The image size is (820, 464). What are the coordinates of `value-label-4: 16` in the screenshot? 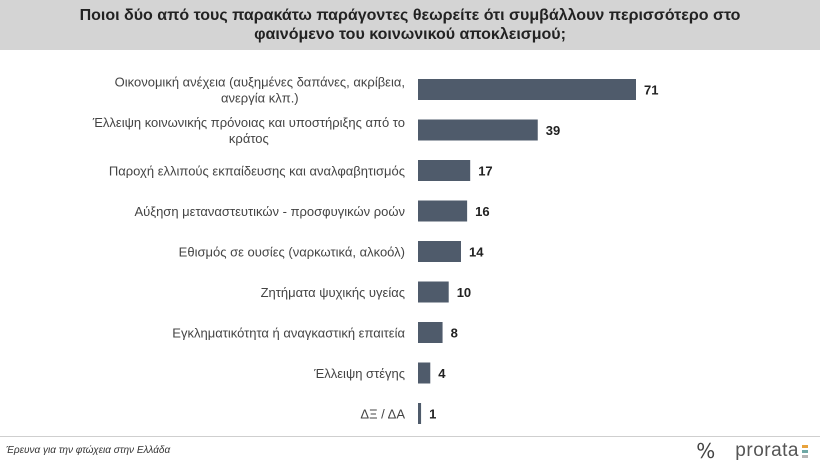 It's located at (482, 211).